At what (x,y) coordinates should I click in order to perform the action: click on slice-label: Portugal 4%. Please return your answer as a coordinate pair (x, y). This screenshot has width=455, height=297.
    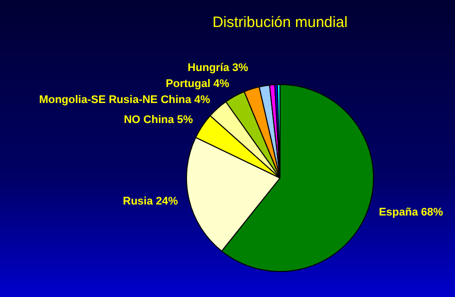
    Looking at the image, I should click on (198, 84).